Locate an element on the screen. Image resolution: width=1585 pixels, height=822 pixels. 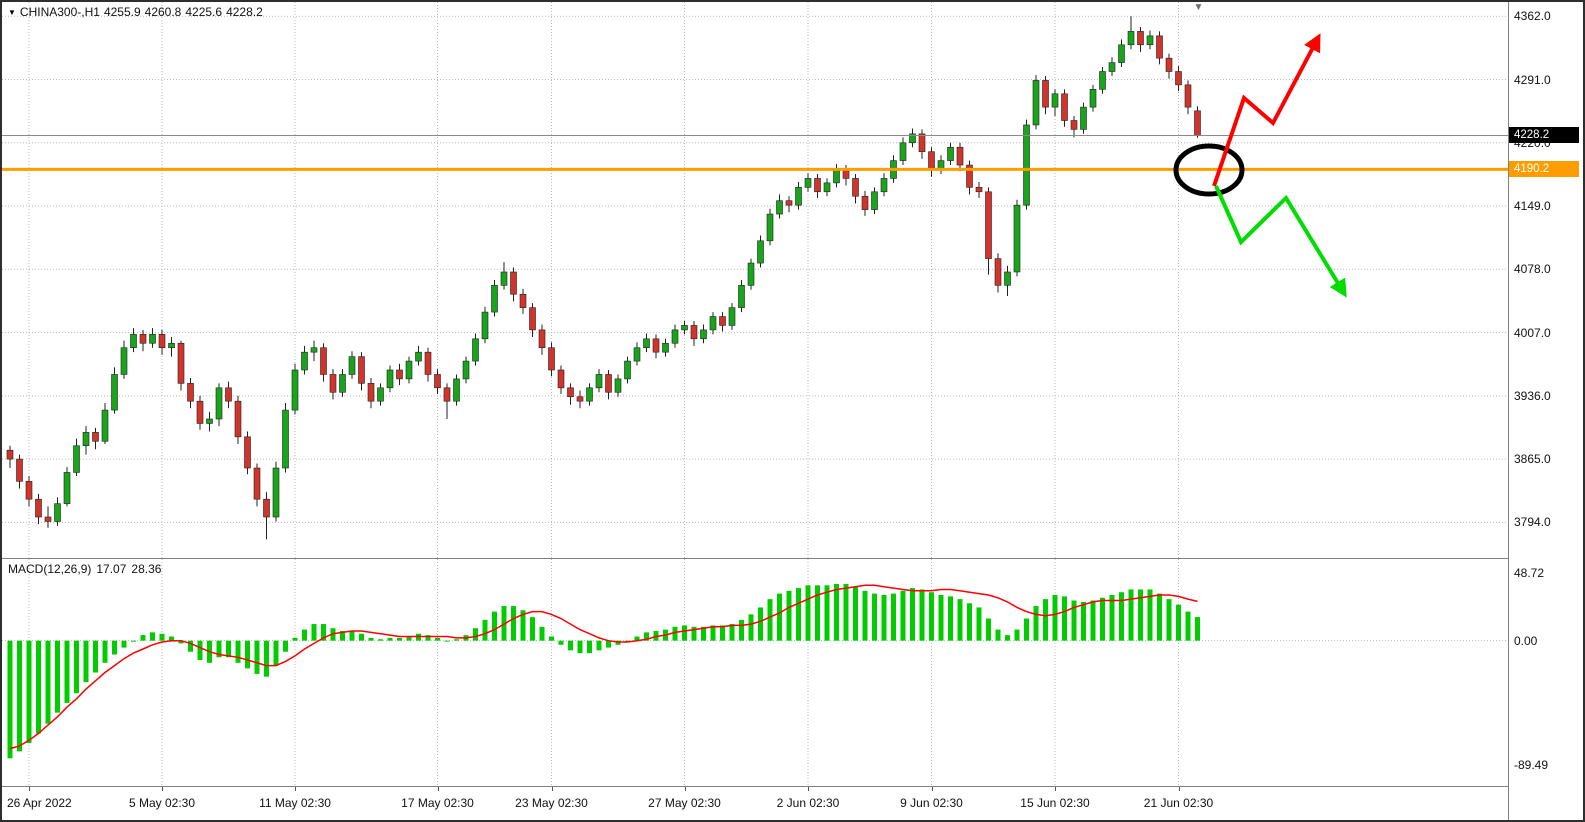
bearish-zigzag-arrow is located at coordinates (1280, 241).